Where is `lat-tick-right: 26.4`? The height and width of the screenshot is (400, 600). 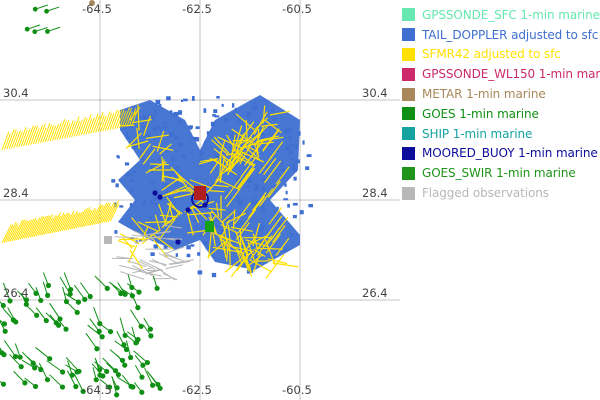 lat-tick-right: 26.4 is located at coordinates (375, 293).